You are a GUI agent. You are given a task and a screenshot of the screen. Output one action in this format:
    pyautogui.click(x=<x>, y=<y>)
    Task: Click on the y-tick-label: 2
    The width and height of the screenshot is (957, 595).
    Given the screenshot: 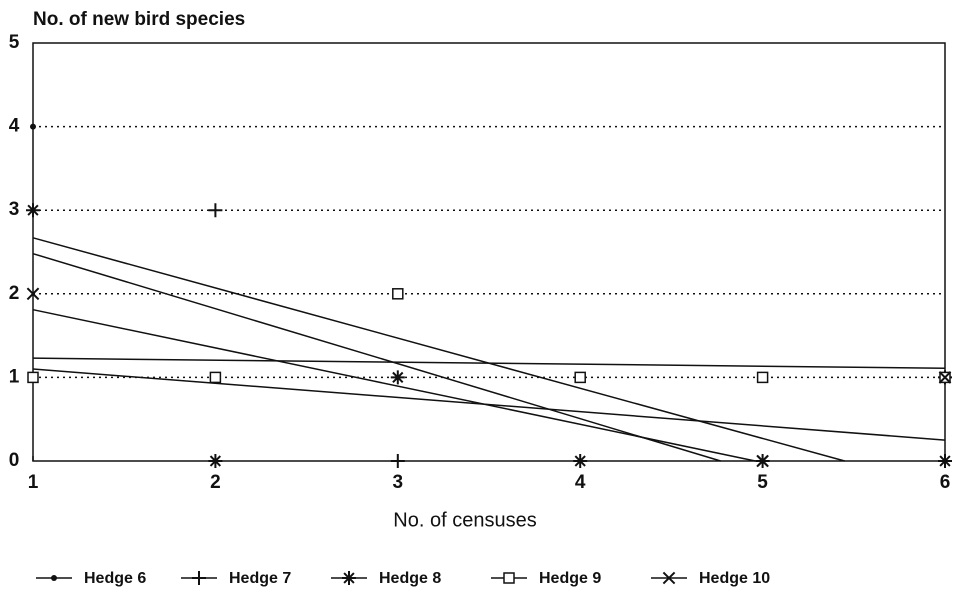 What is the action you would take?
    pyautogui.click(x=14, y=293)
    